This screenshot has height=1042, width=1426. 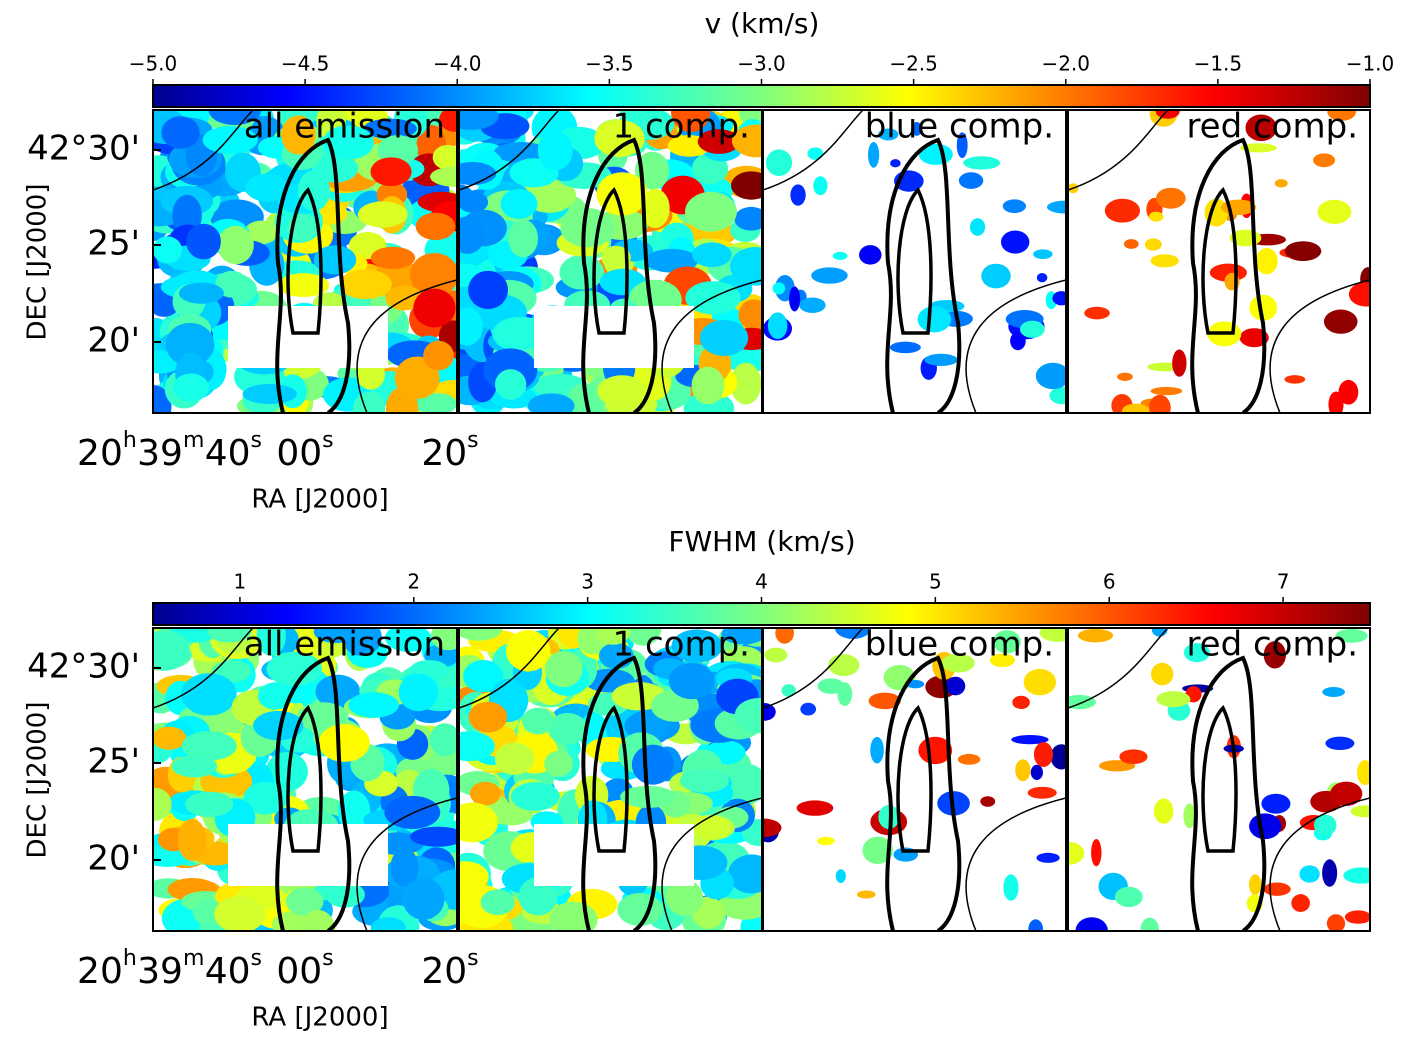 What do you see at coordinates (228, 971) in the screenshot?
I see `x-tick-part: 40` at bounding box center [228, 971].